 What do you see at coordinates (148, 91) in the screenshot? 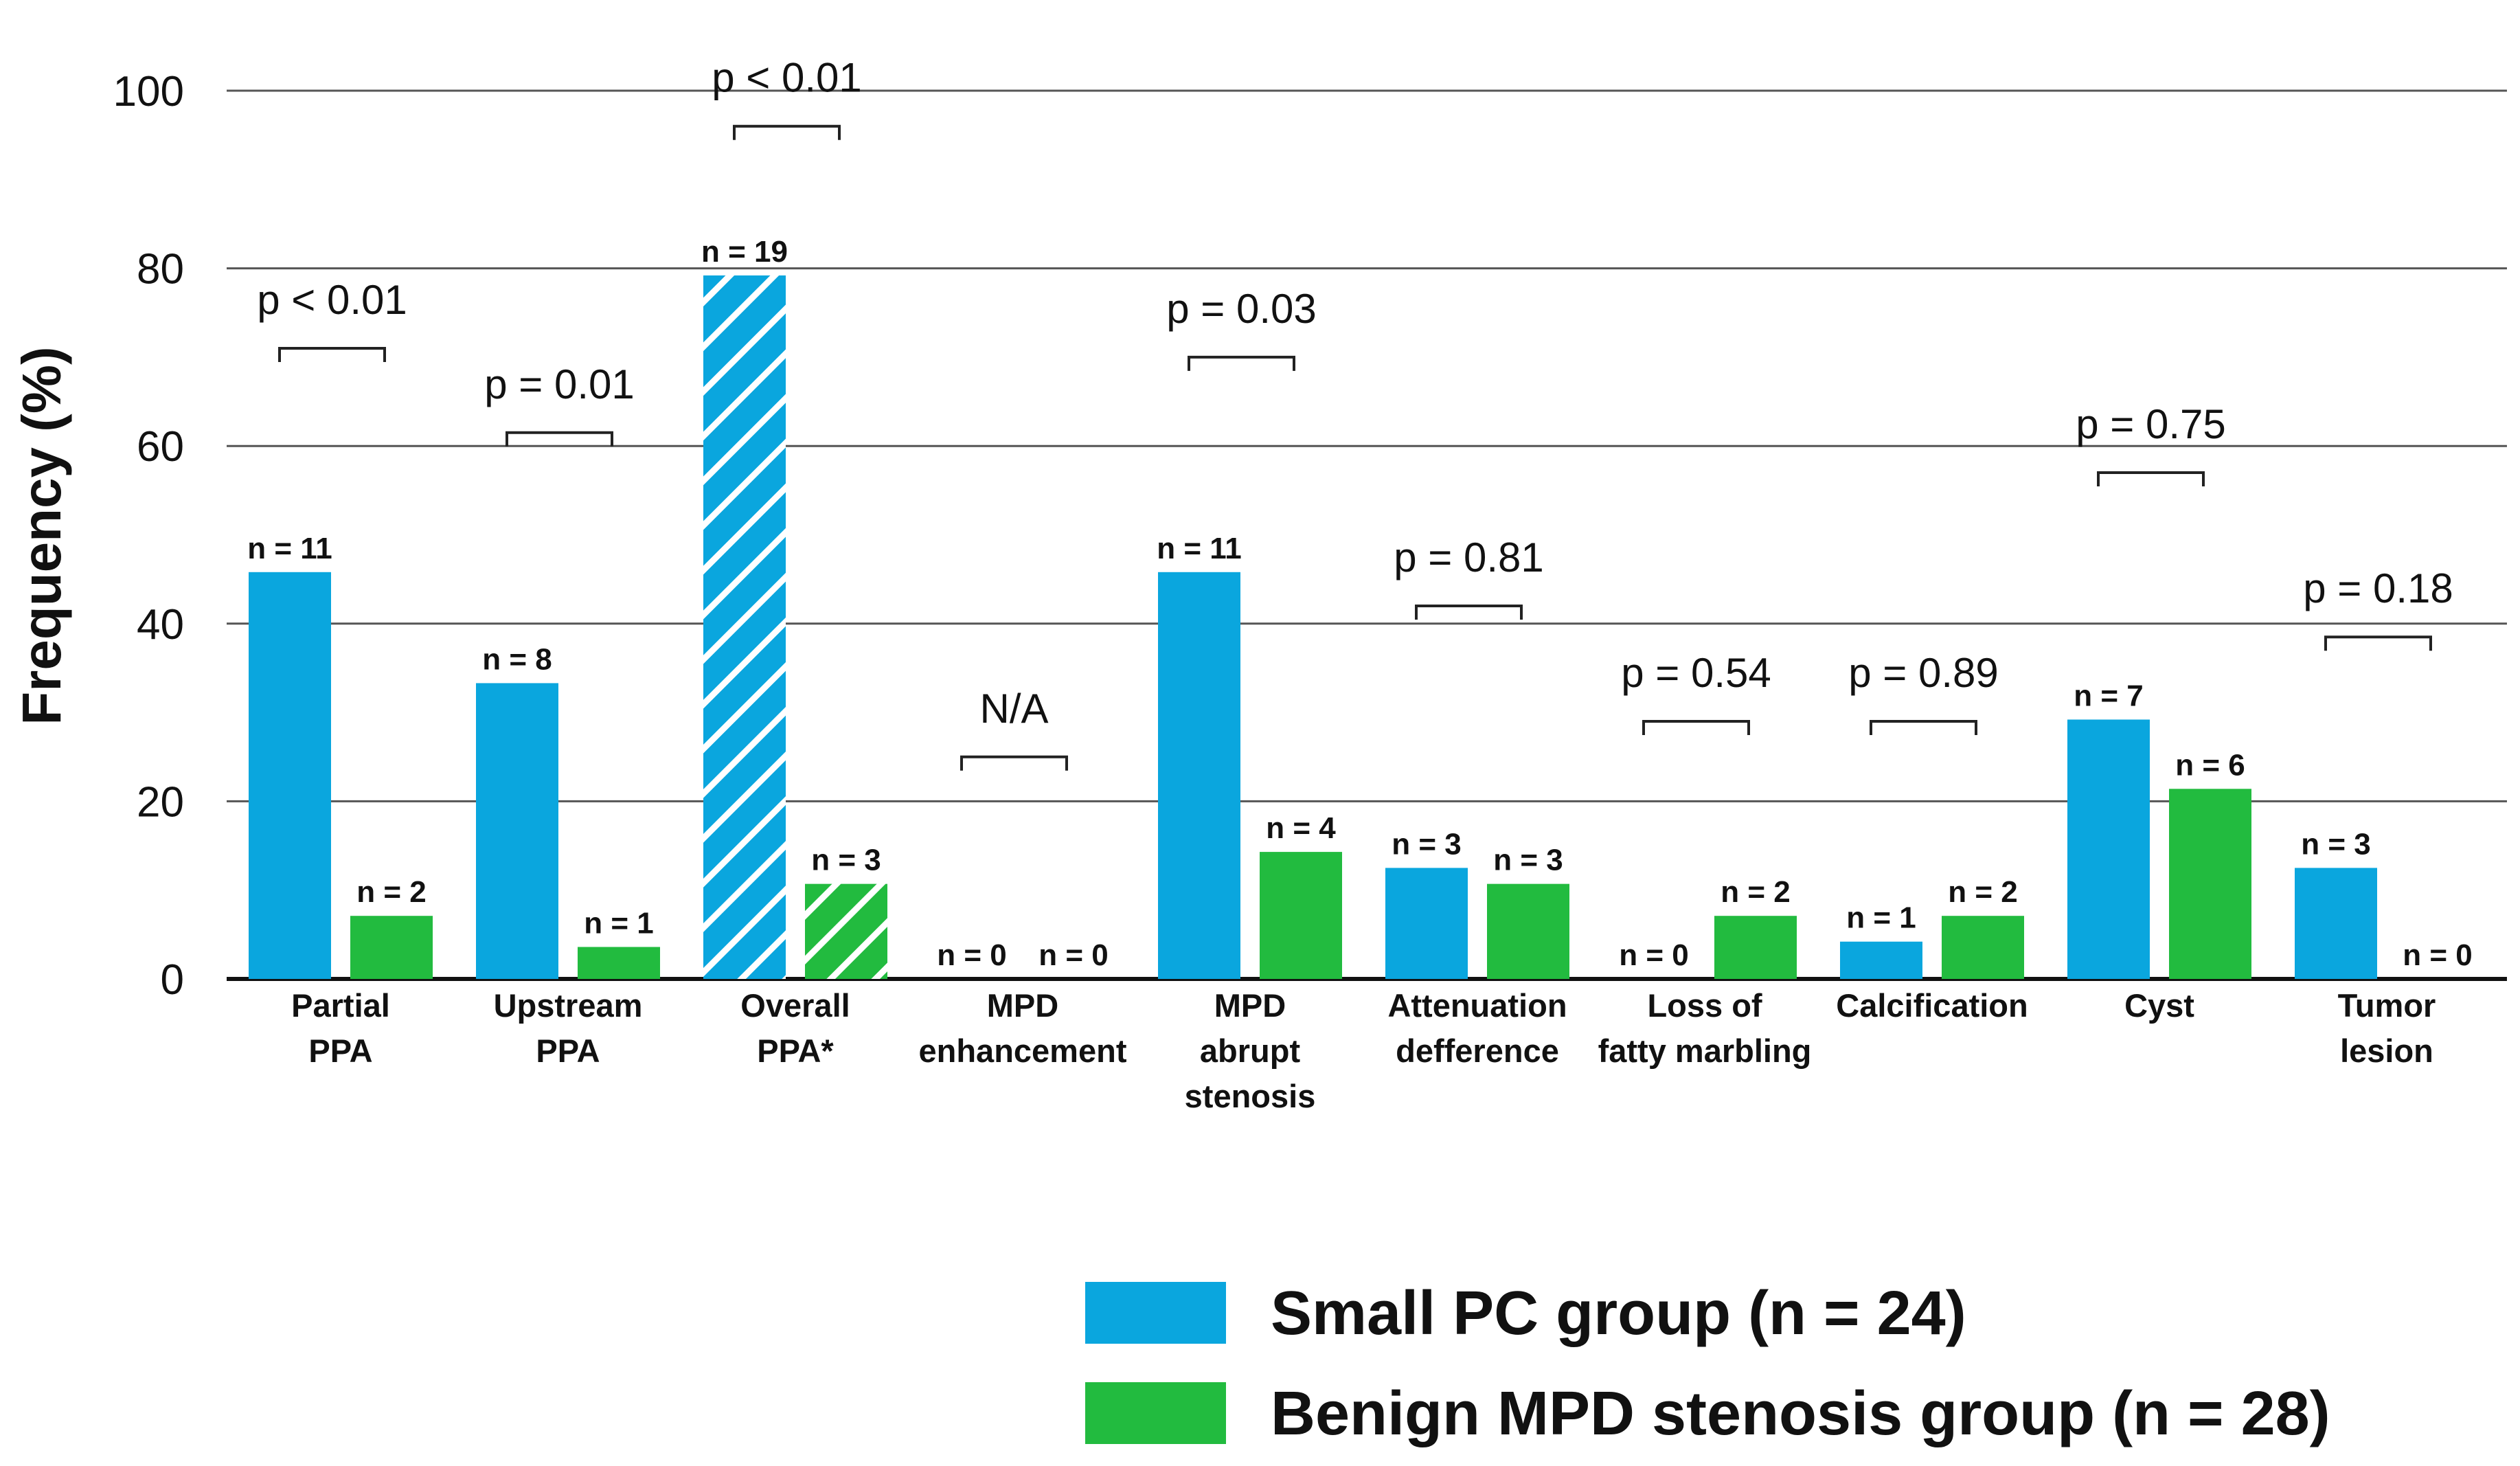
I see `y-tick-label: 100` at bounding box center [148, 91].